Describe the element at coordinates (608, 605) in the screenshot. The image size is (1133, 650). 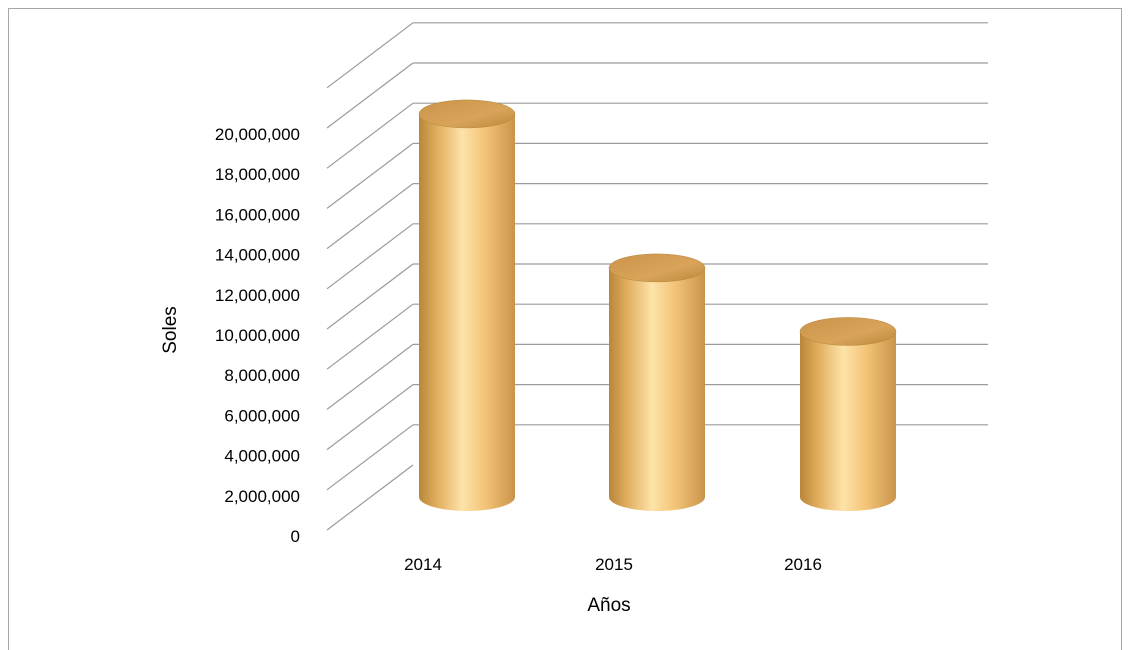
I see `x-axis-title: Años` at that location.